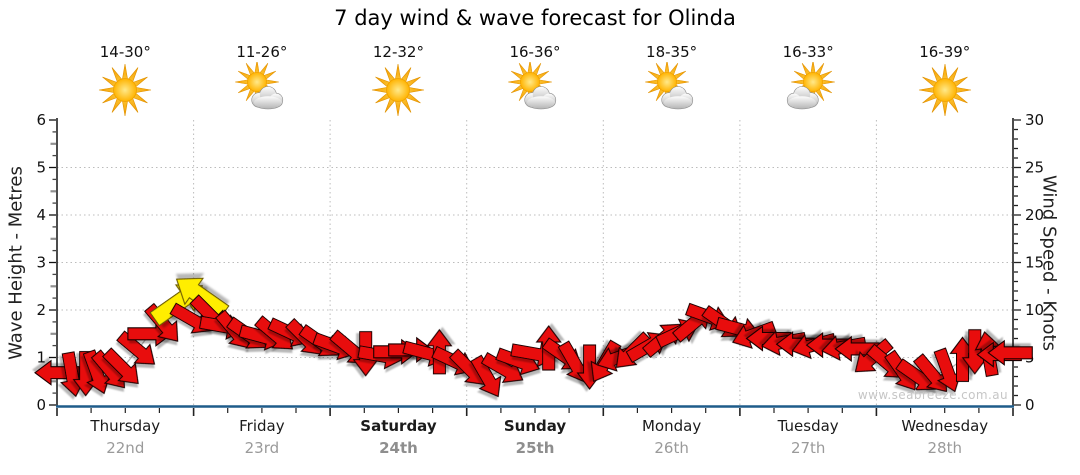 The height and width of the screenshot is (475, 1080). Describe the element at coordinates (125, 426) in the screenshot. I see `day-name: Thursday` at that location.